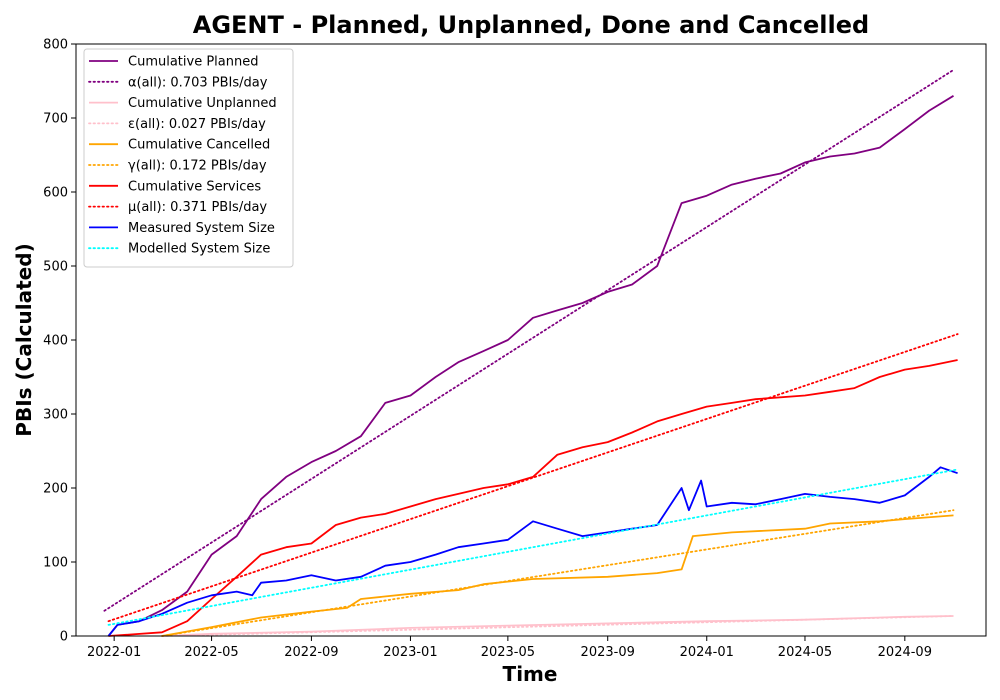  I want to click on y-tick-label-3: 300, so click(55, 415).